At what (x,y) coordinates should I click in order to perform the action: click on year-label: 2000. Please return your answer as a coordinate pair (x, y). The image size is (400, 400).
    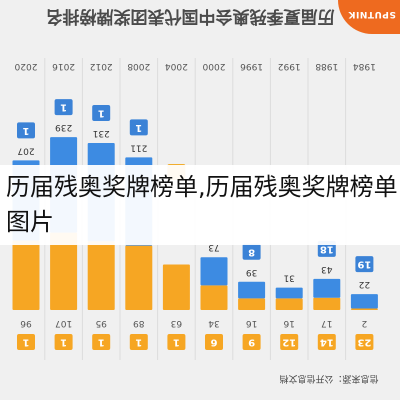
    Looking at the image, I should click on (213, 66).